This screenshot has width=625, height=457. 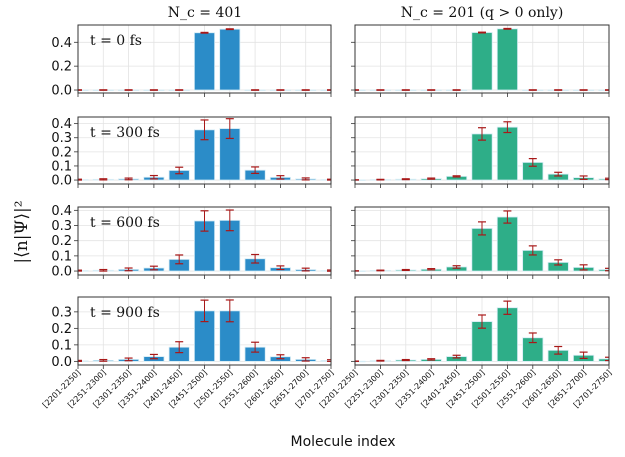 What do you see at coordinates (482, 13) in the screenshot?
I see `column-title-right: N_c = 201 (q > 0 only)` at bounding box center [482, 13].